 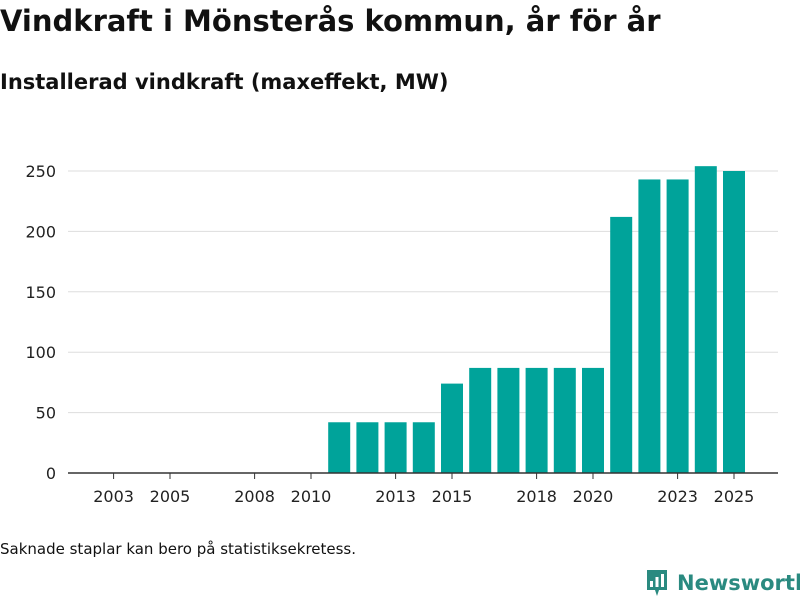 What do you see at coordinates (508, 420) in the screenshot?
I see `bar-2017` at bounding box center [508, 420].